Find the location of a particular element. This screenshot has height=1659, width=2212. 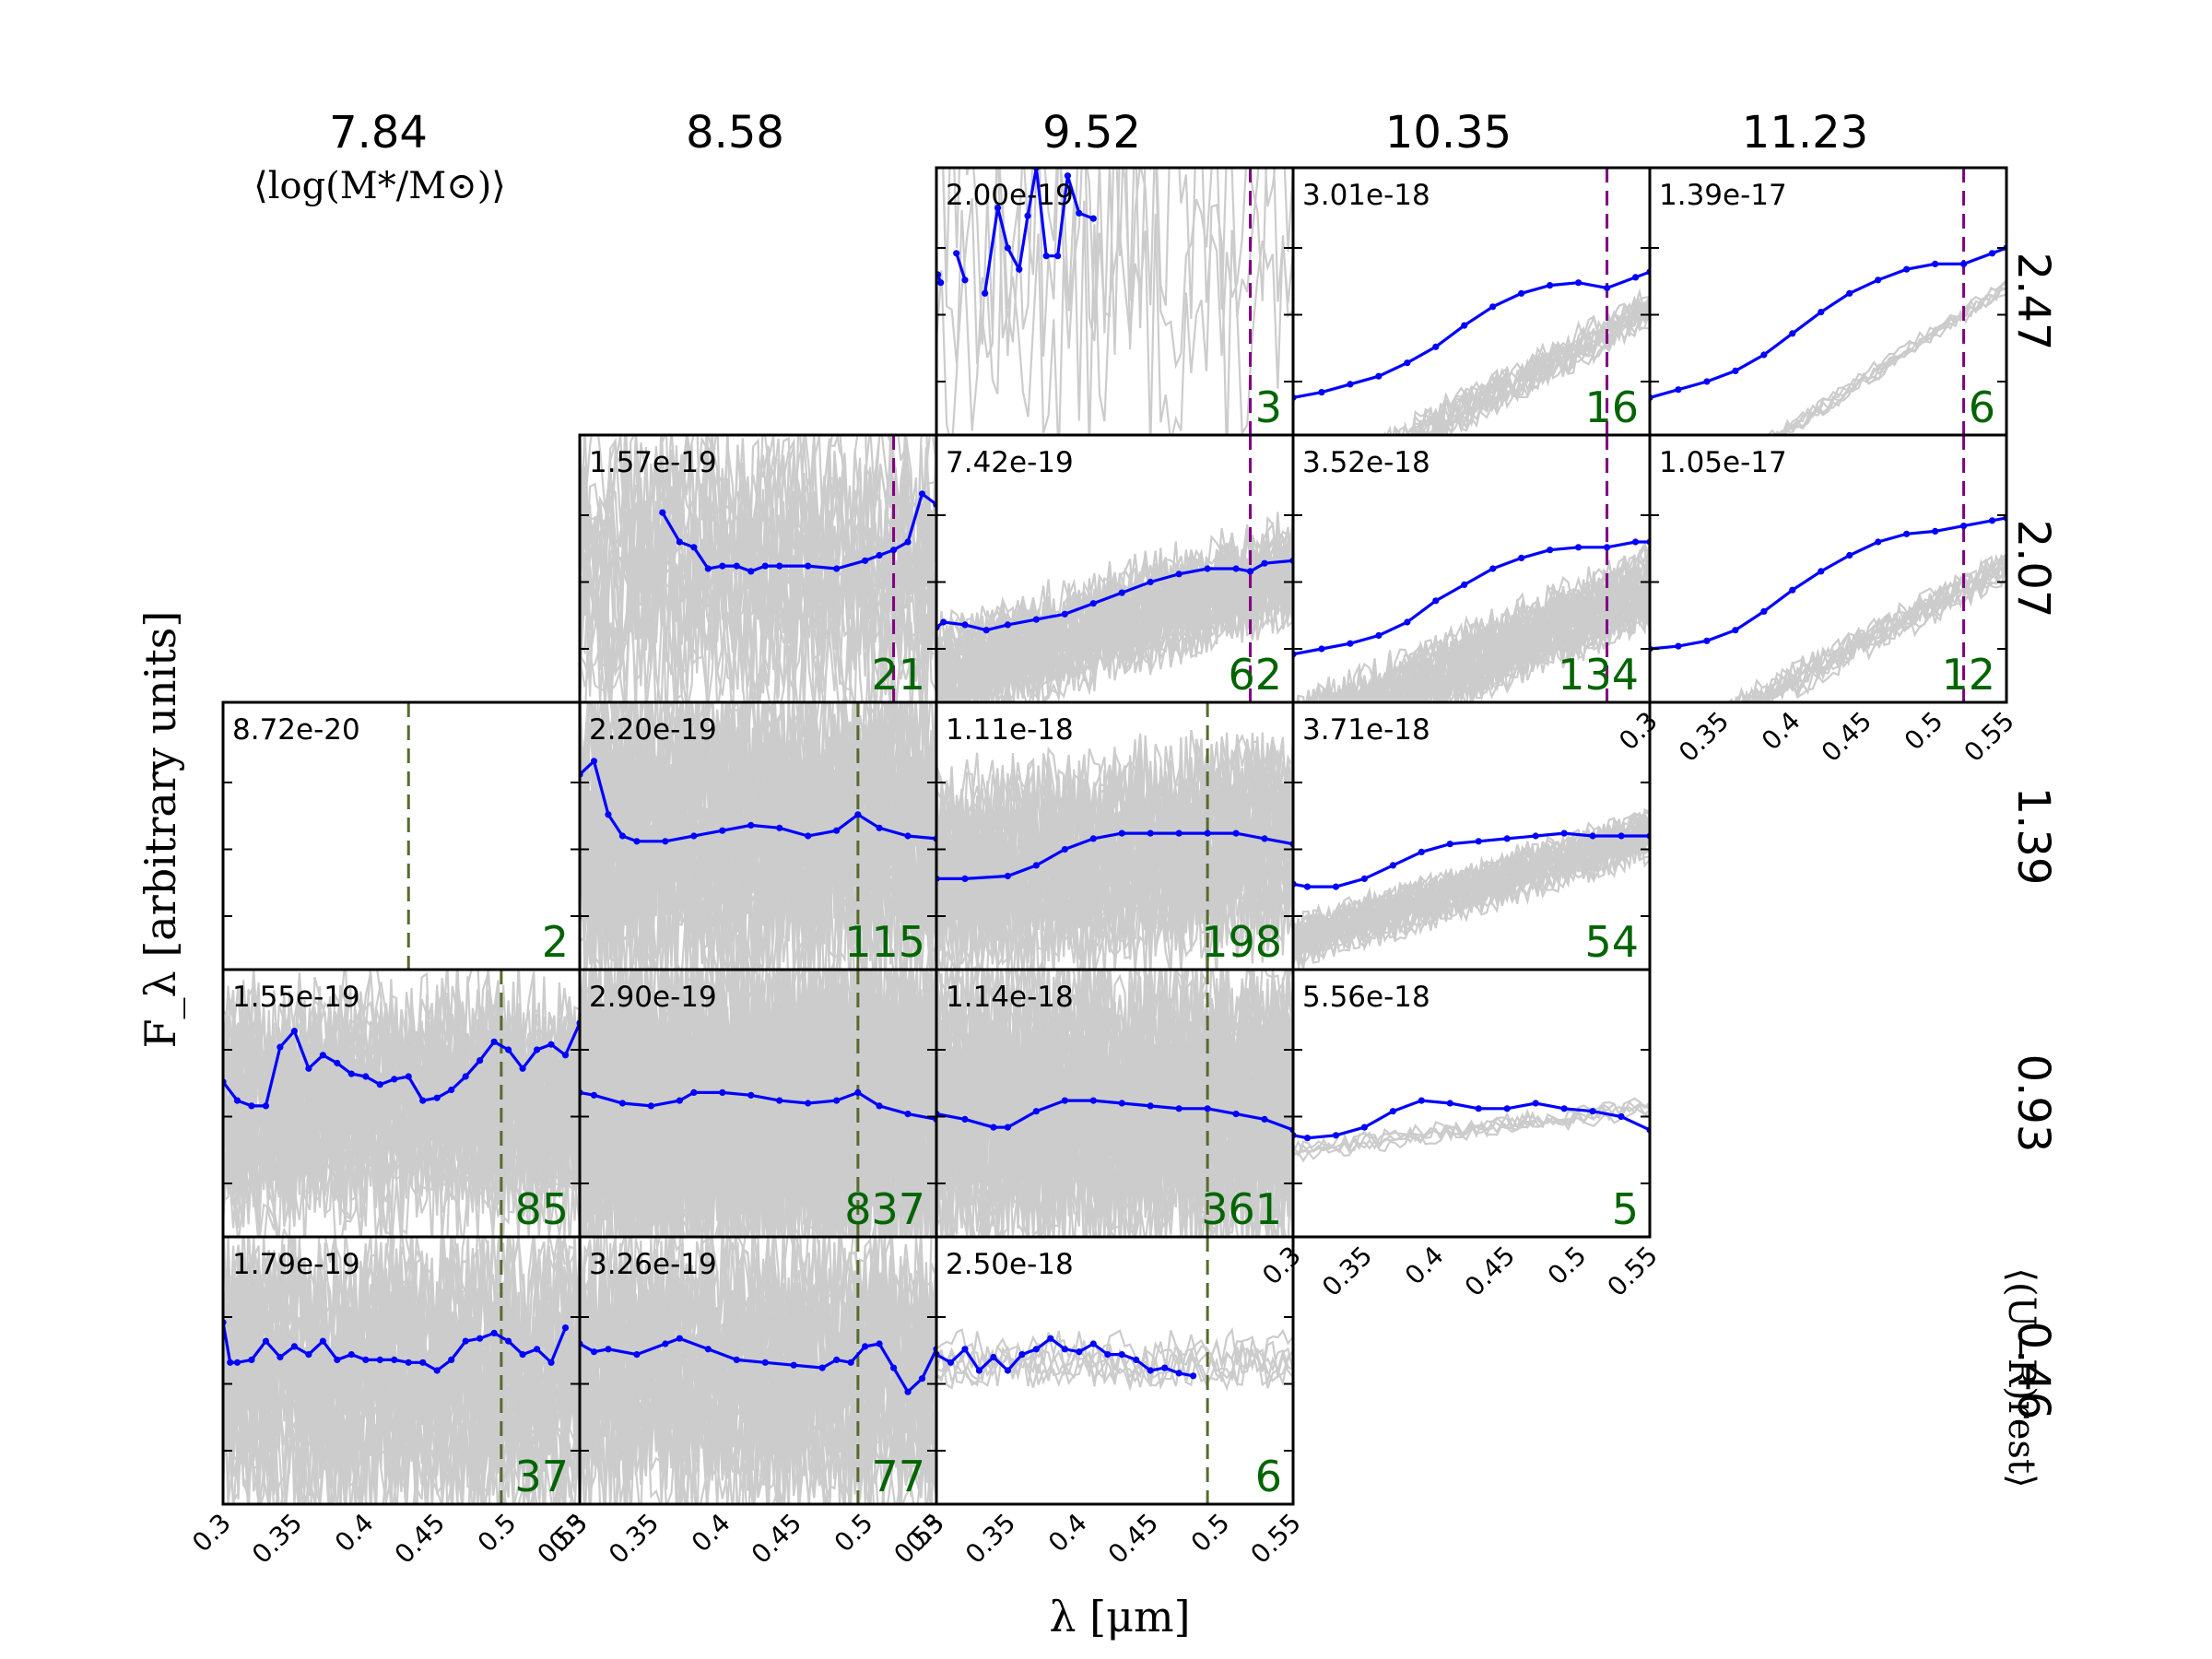

x-axis-label: λ [μm] is located at coordinates (1119, 1616).